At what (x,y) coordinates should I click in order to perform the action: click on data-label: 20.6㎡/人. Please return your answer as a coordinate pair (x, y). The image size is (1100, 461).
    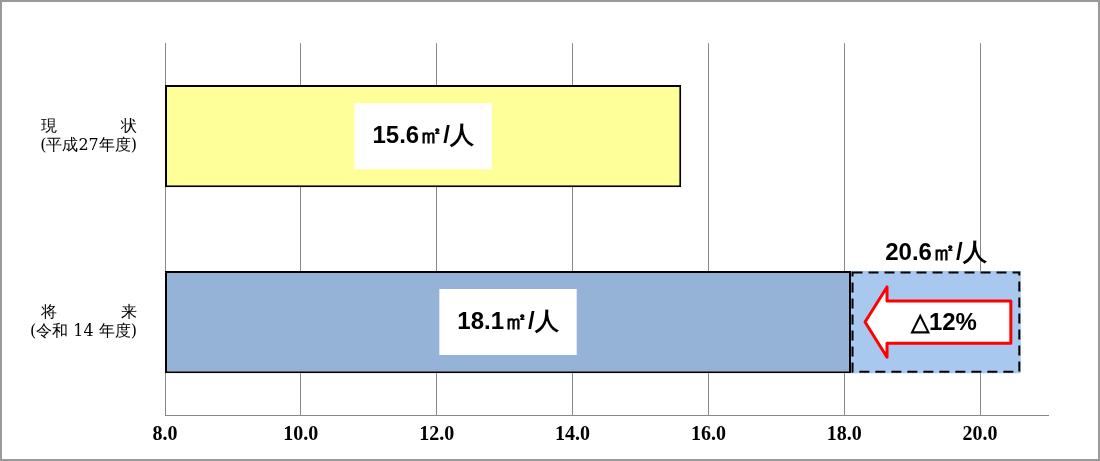
    Looking at the image, I should click on (936, 251).